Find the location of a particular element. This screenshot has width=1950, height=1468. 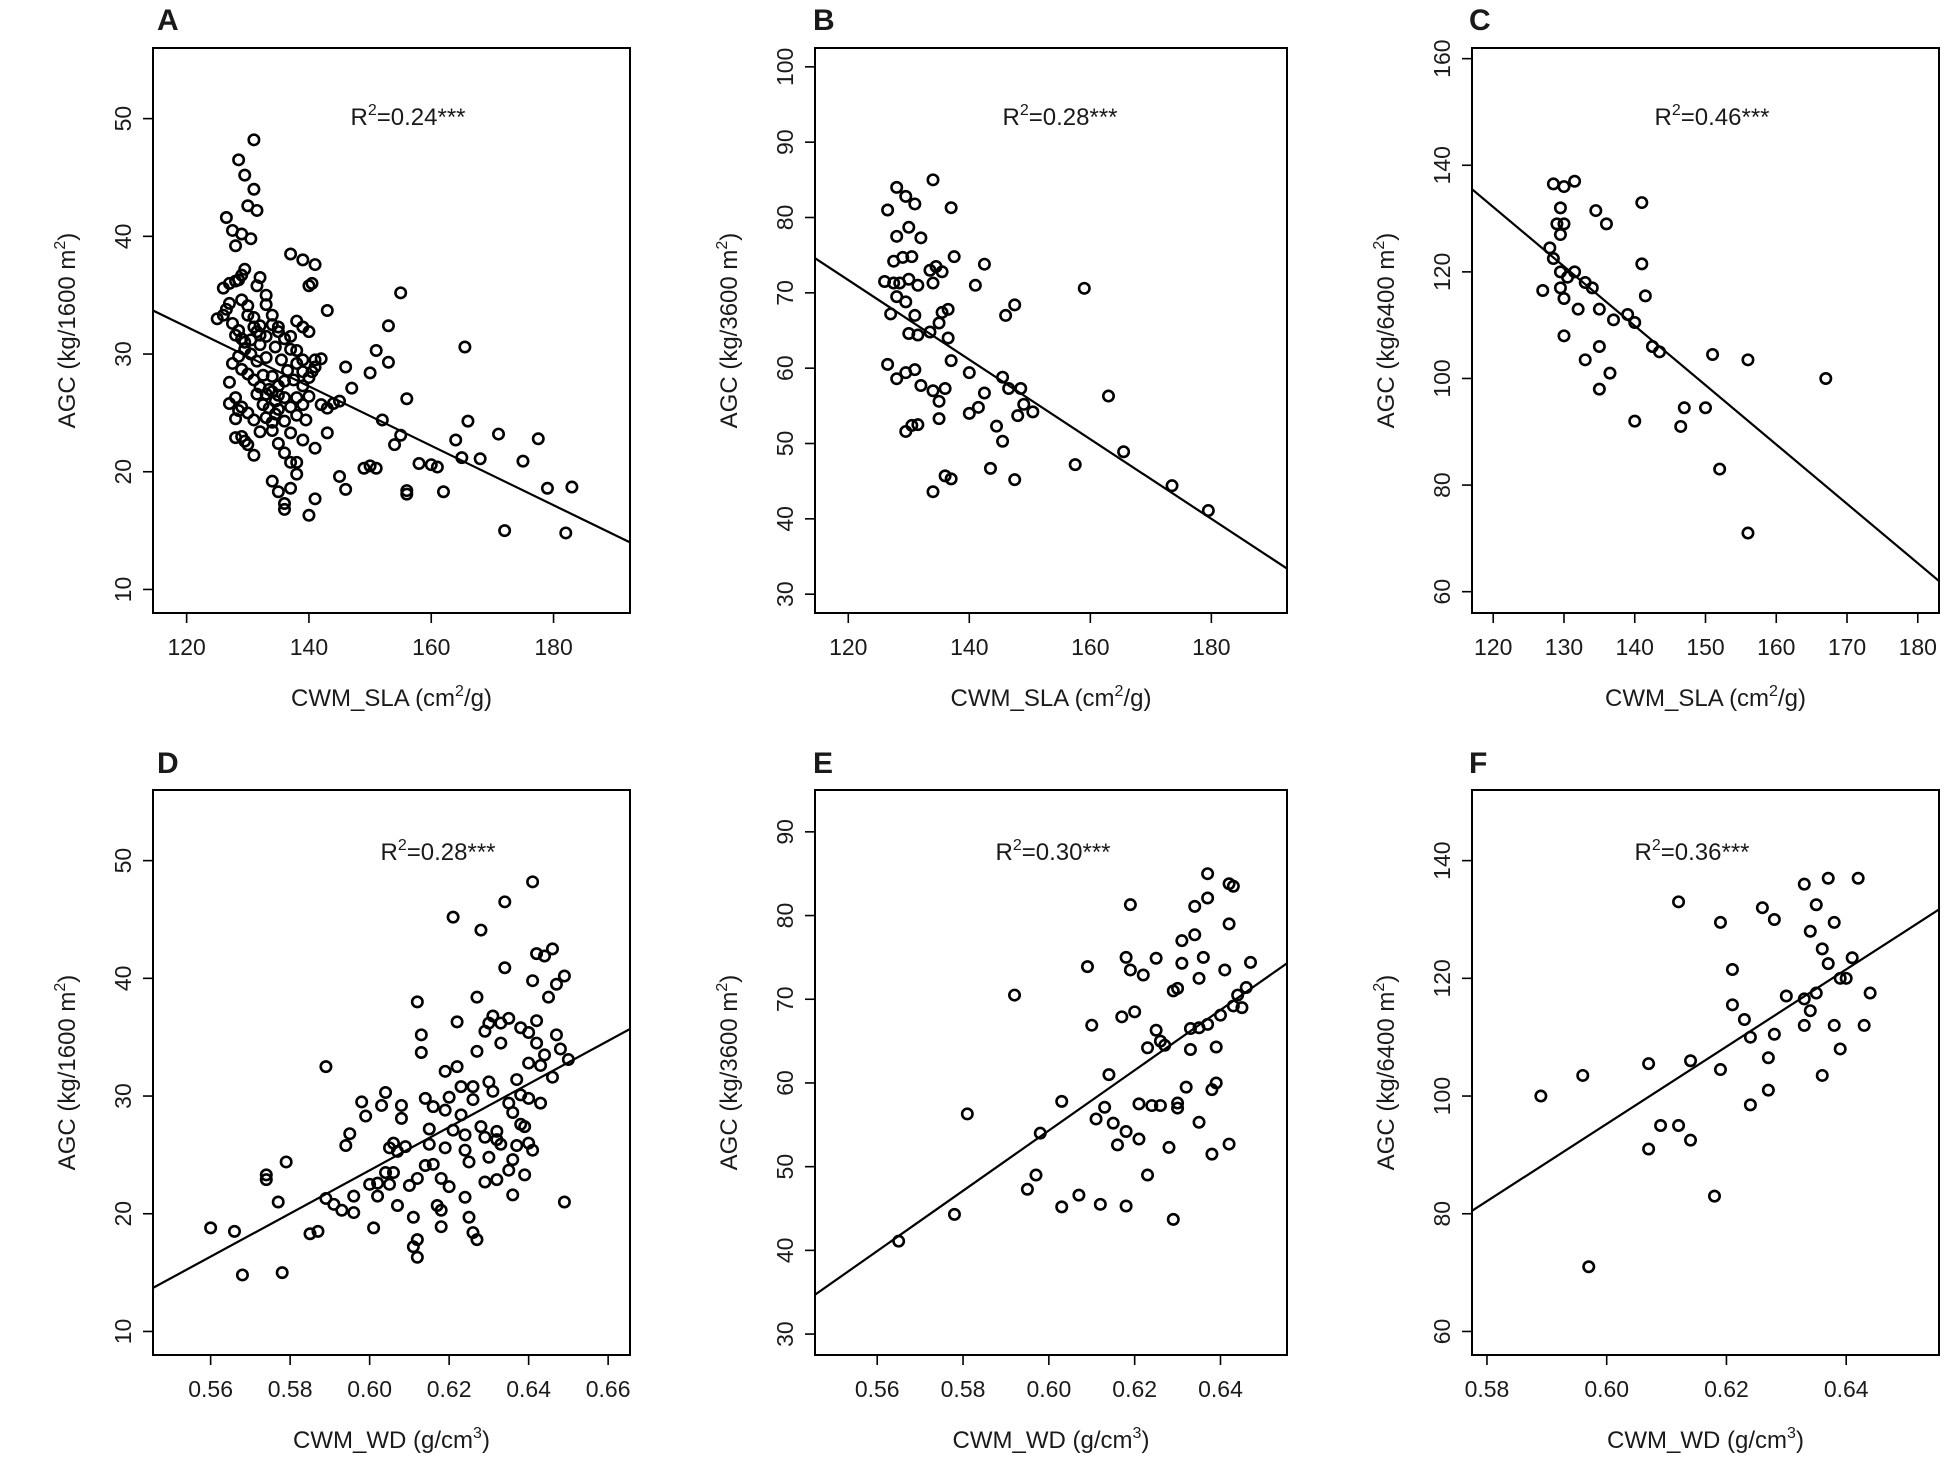

x-tick-label: 160 is located at coordinates (1776, 647).